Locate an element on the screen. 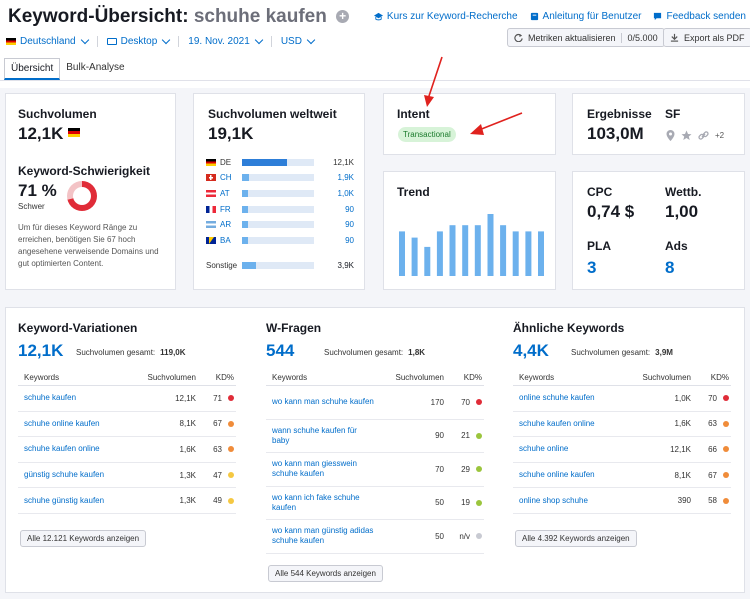 This screenshot has height=599, width=750. trend-card: Trend is located at coordinates (469, 230).